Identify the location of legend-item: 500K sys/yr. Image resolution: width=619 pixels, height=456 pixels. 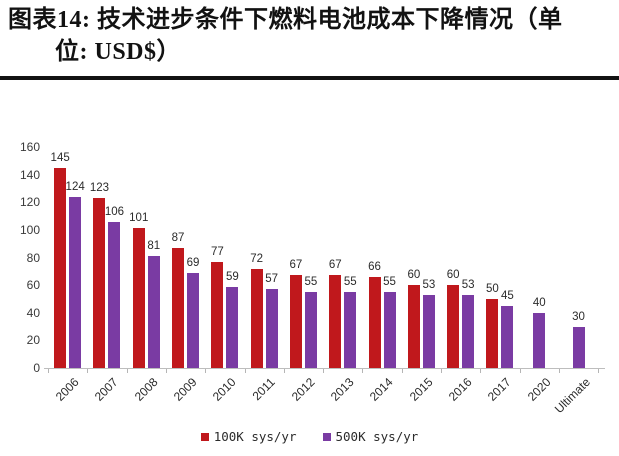
(370, 436).